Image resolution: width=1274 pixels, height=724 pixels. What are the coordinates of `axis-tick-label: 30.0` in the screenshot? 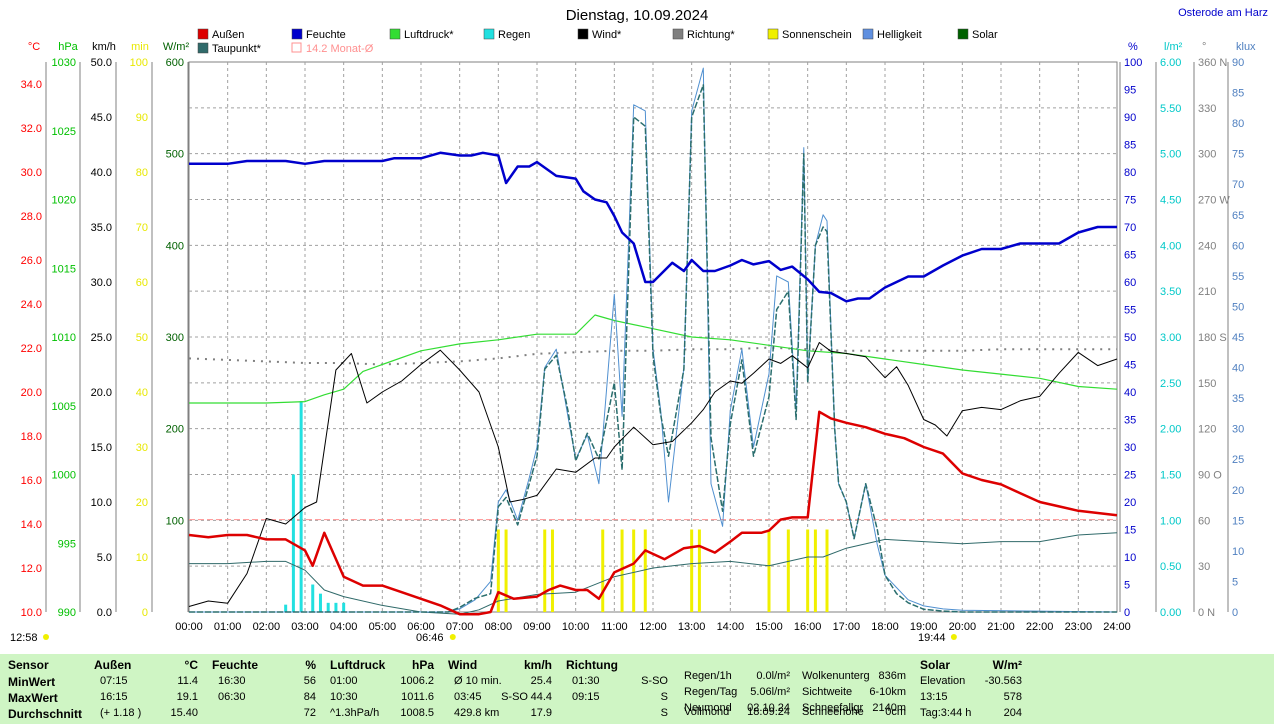 It's located at (101, 283).